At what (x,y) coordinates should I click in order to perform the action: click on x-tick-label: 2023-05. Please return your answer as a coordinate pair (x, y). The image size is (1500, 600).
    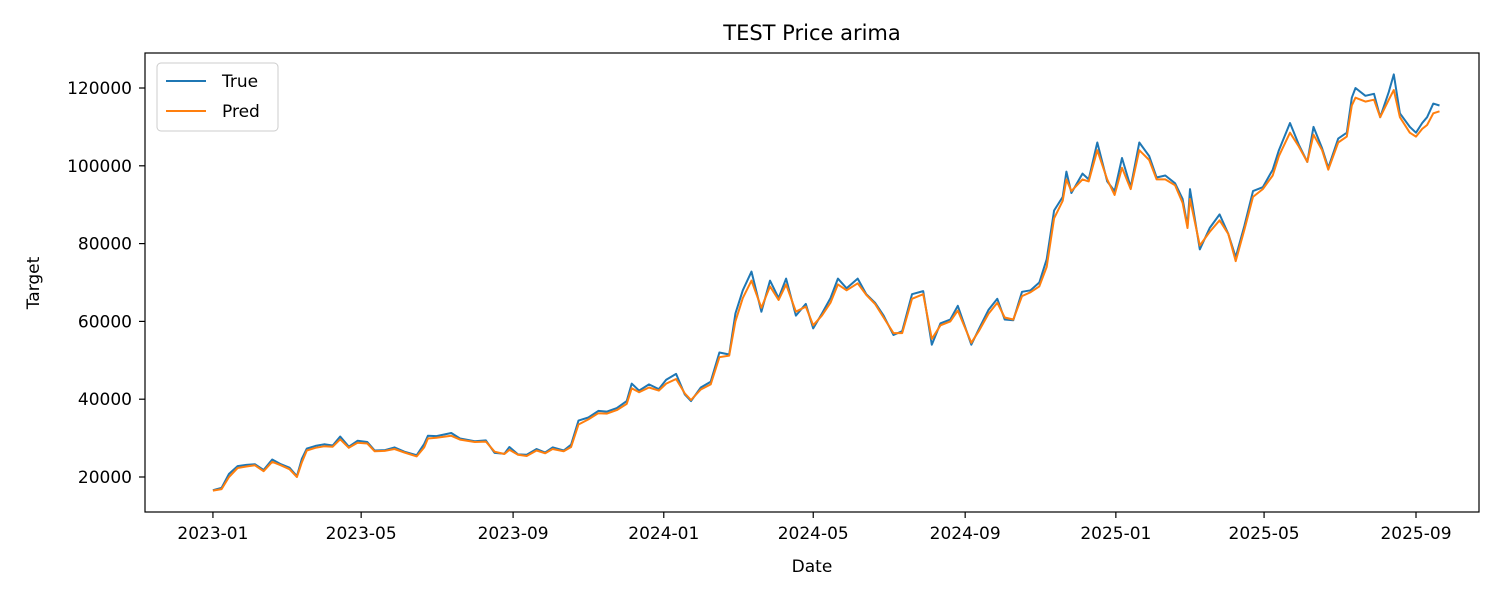
    Looking at the image, I should click on (361, 534).